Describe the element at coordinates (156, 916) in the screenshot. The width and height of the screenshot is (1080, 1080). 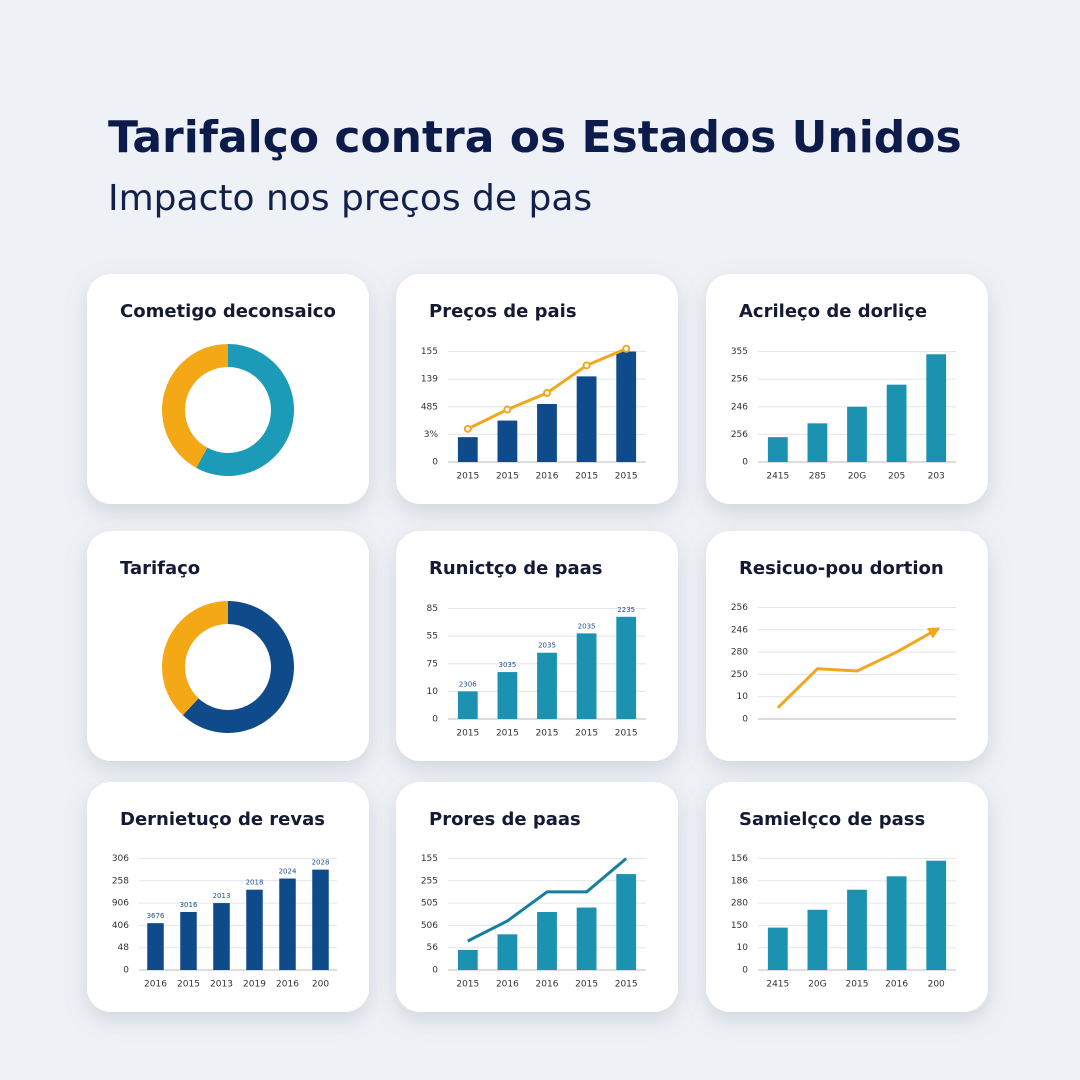
I see `value-label: 3676` at that location.